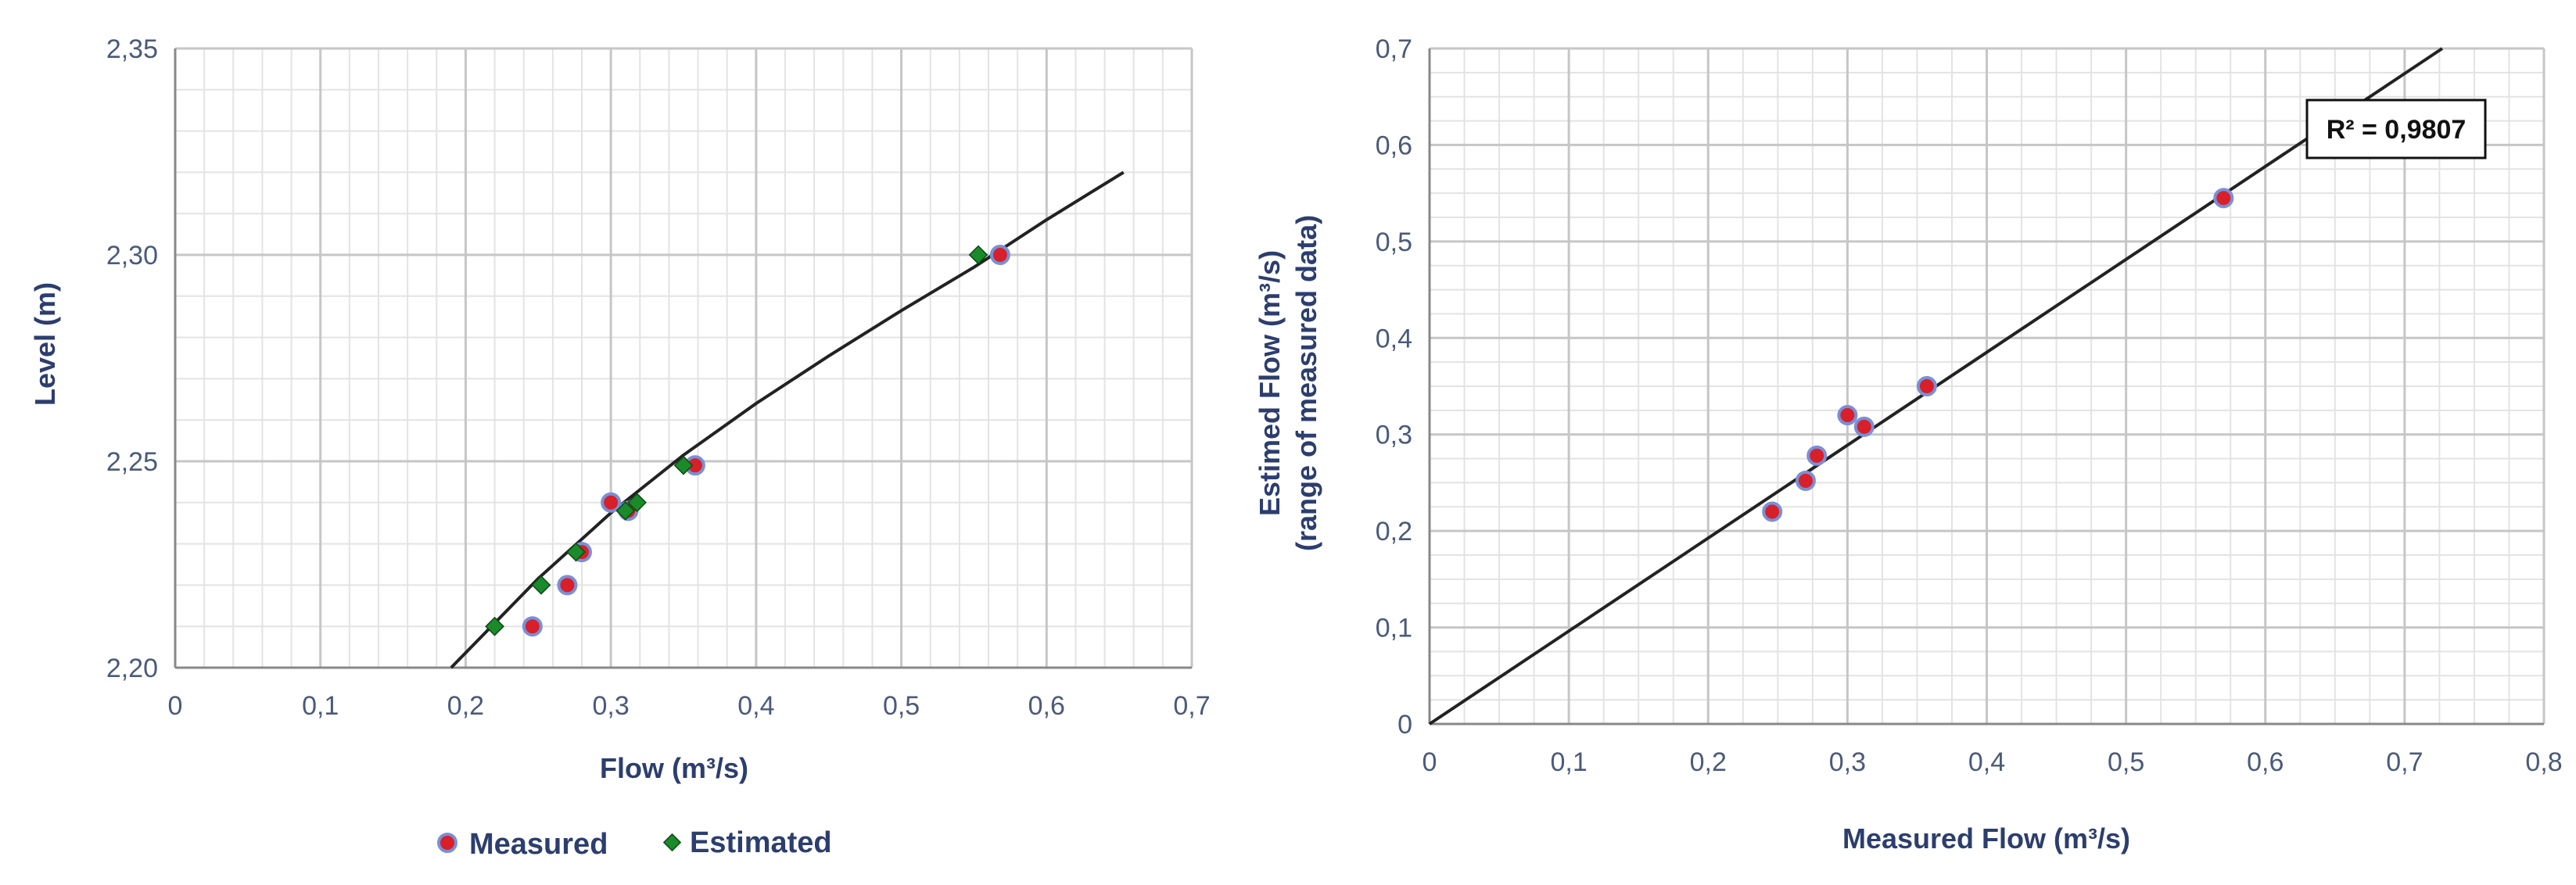  I want to click on r-squared-annotation: R² = 0,9807, so click(2396, 129).